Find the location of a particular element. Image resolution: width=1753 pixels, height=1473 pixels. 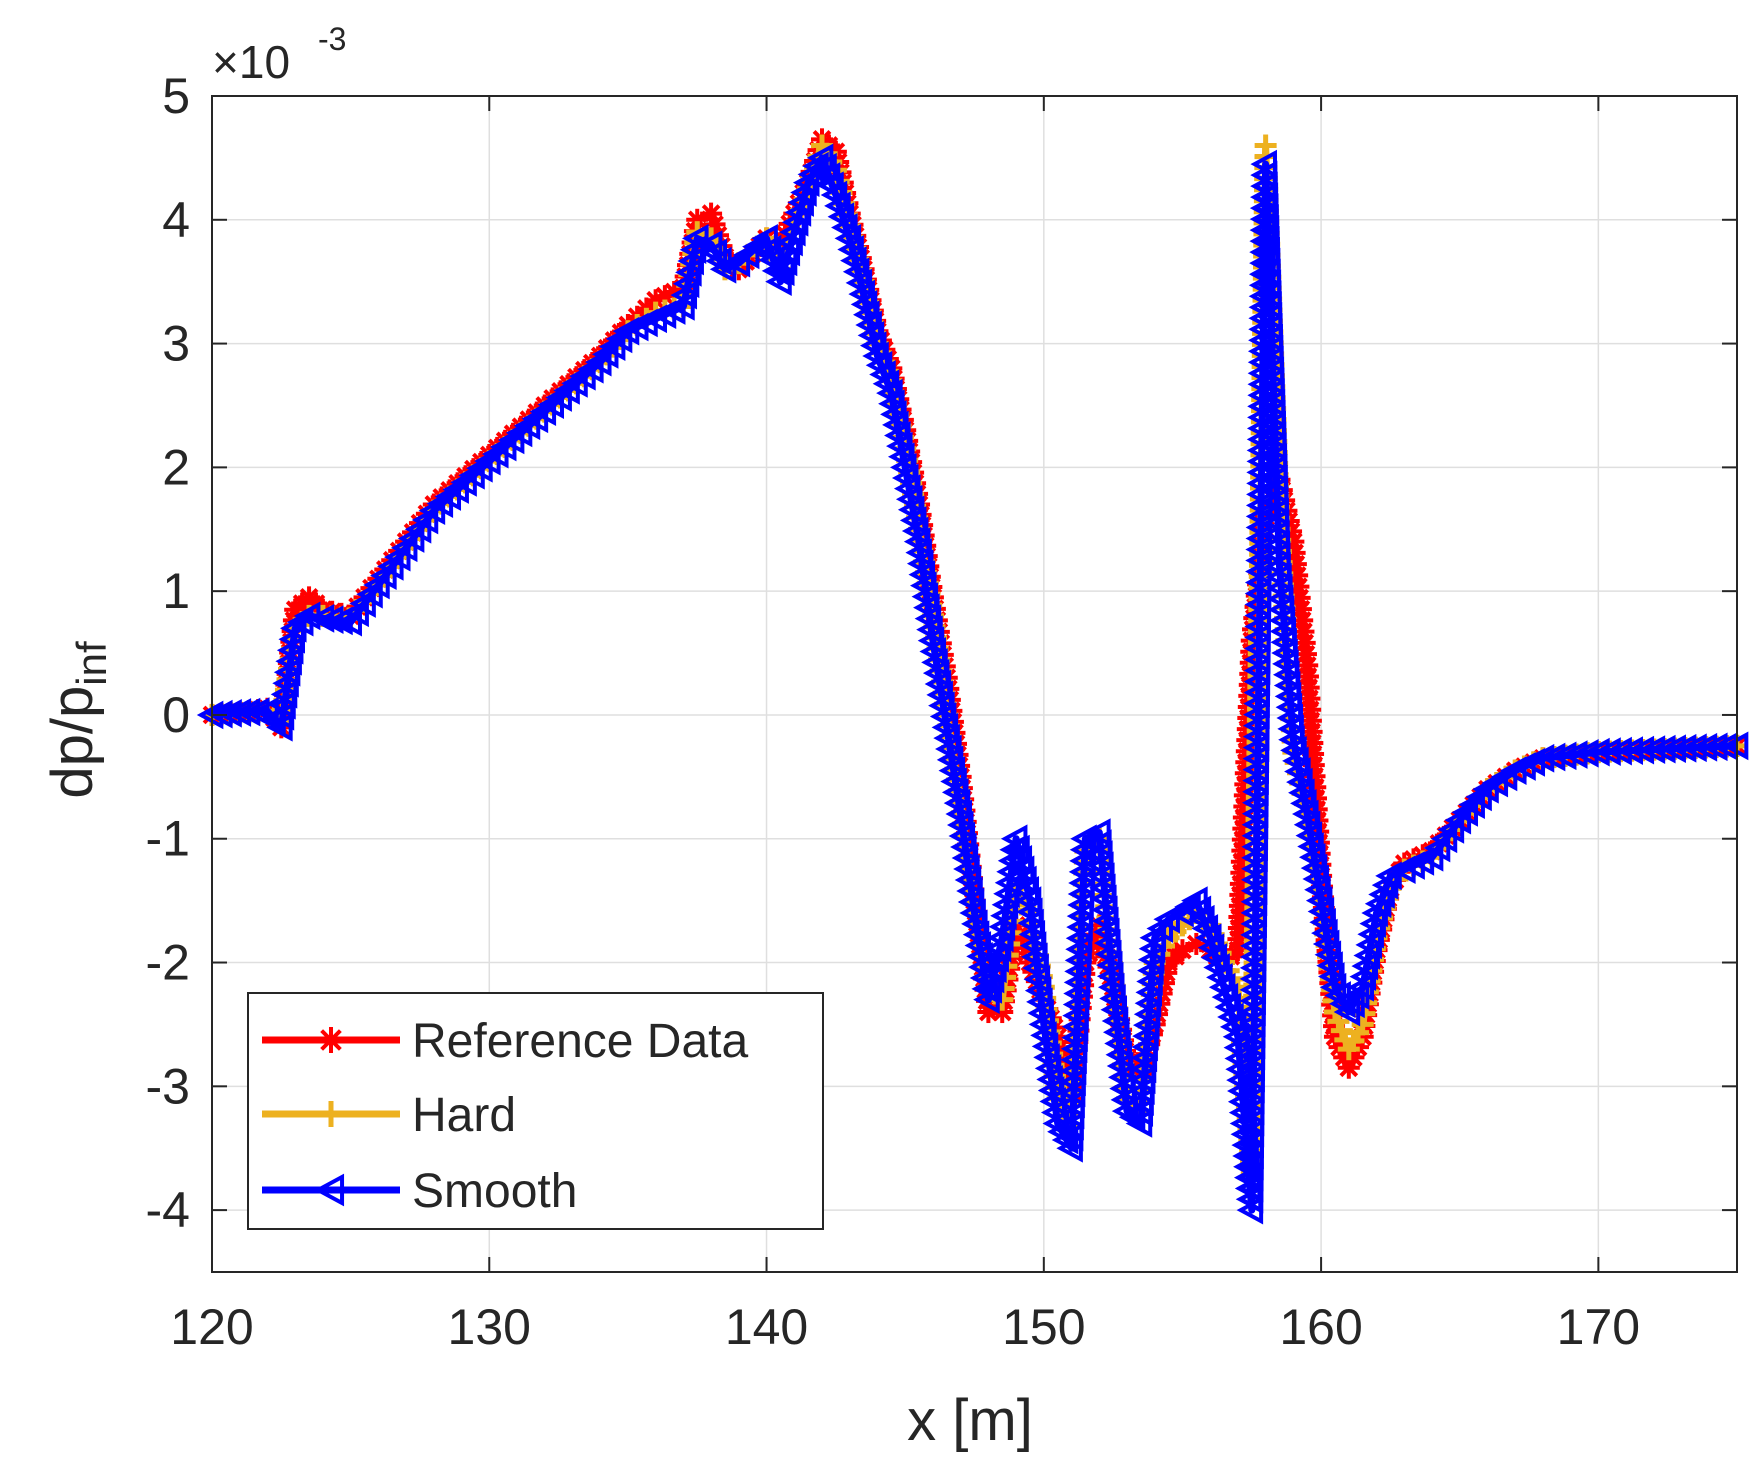

svg-text: dp/pinf is located at coordinates (77, 720).